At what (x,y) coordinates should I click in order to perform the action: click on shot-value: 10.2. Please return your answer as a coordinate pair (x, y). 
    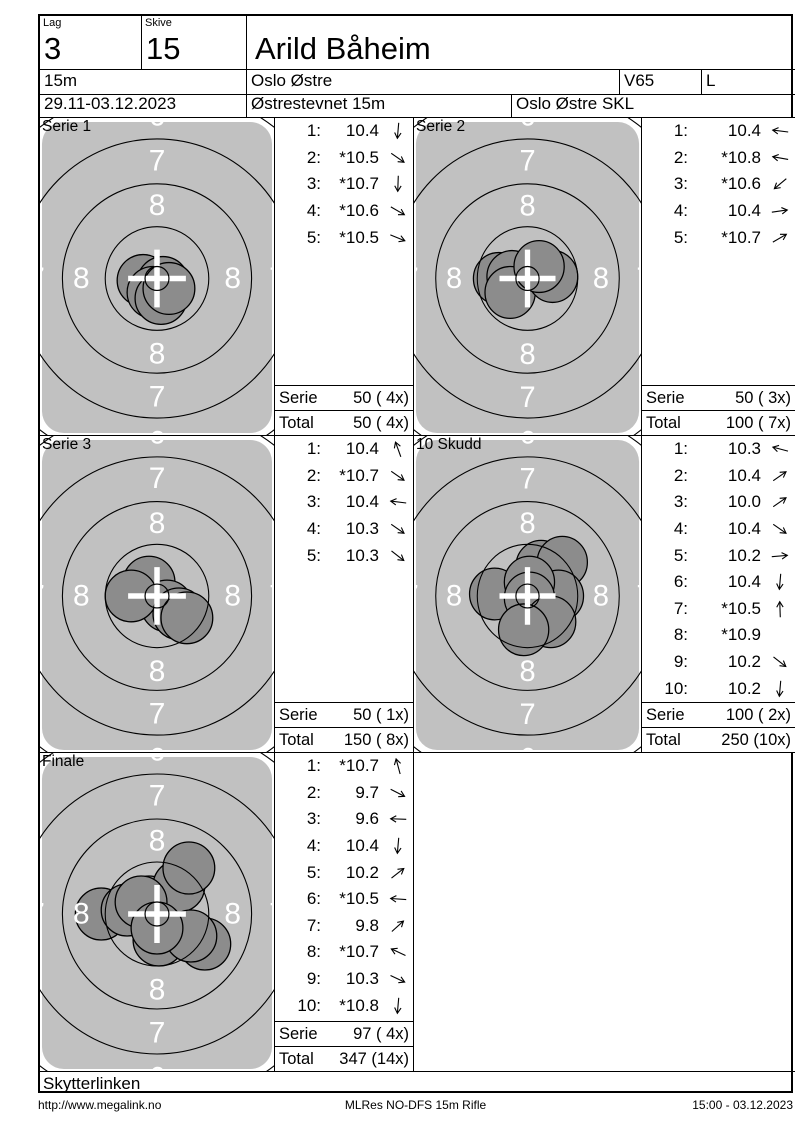
    Looking at the image, I should click on (362, 872).